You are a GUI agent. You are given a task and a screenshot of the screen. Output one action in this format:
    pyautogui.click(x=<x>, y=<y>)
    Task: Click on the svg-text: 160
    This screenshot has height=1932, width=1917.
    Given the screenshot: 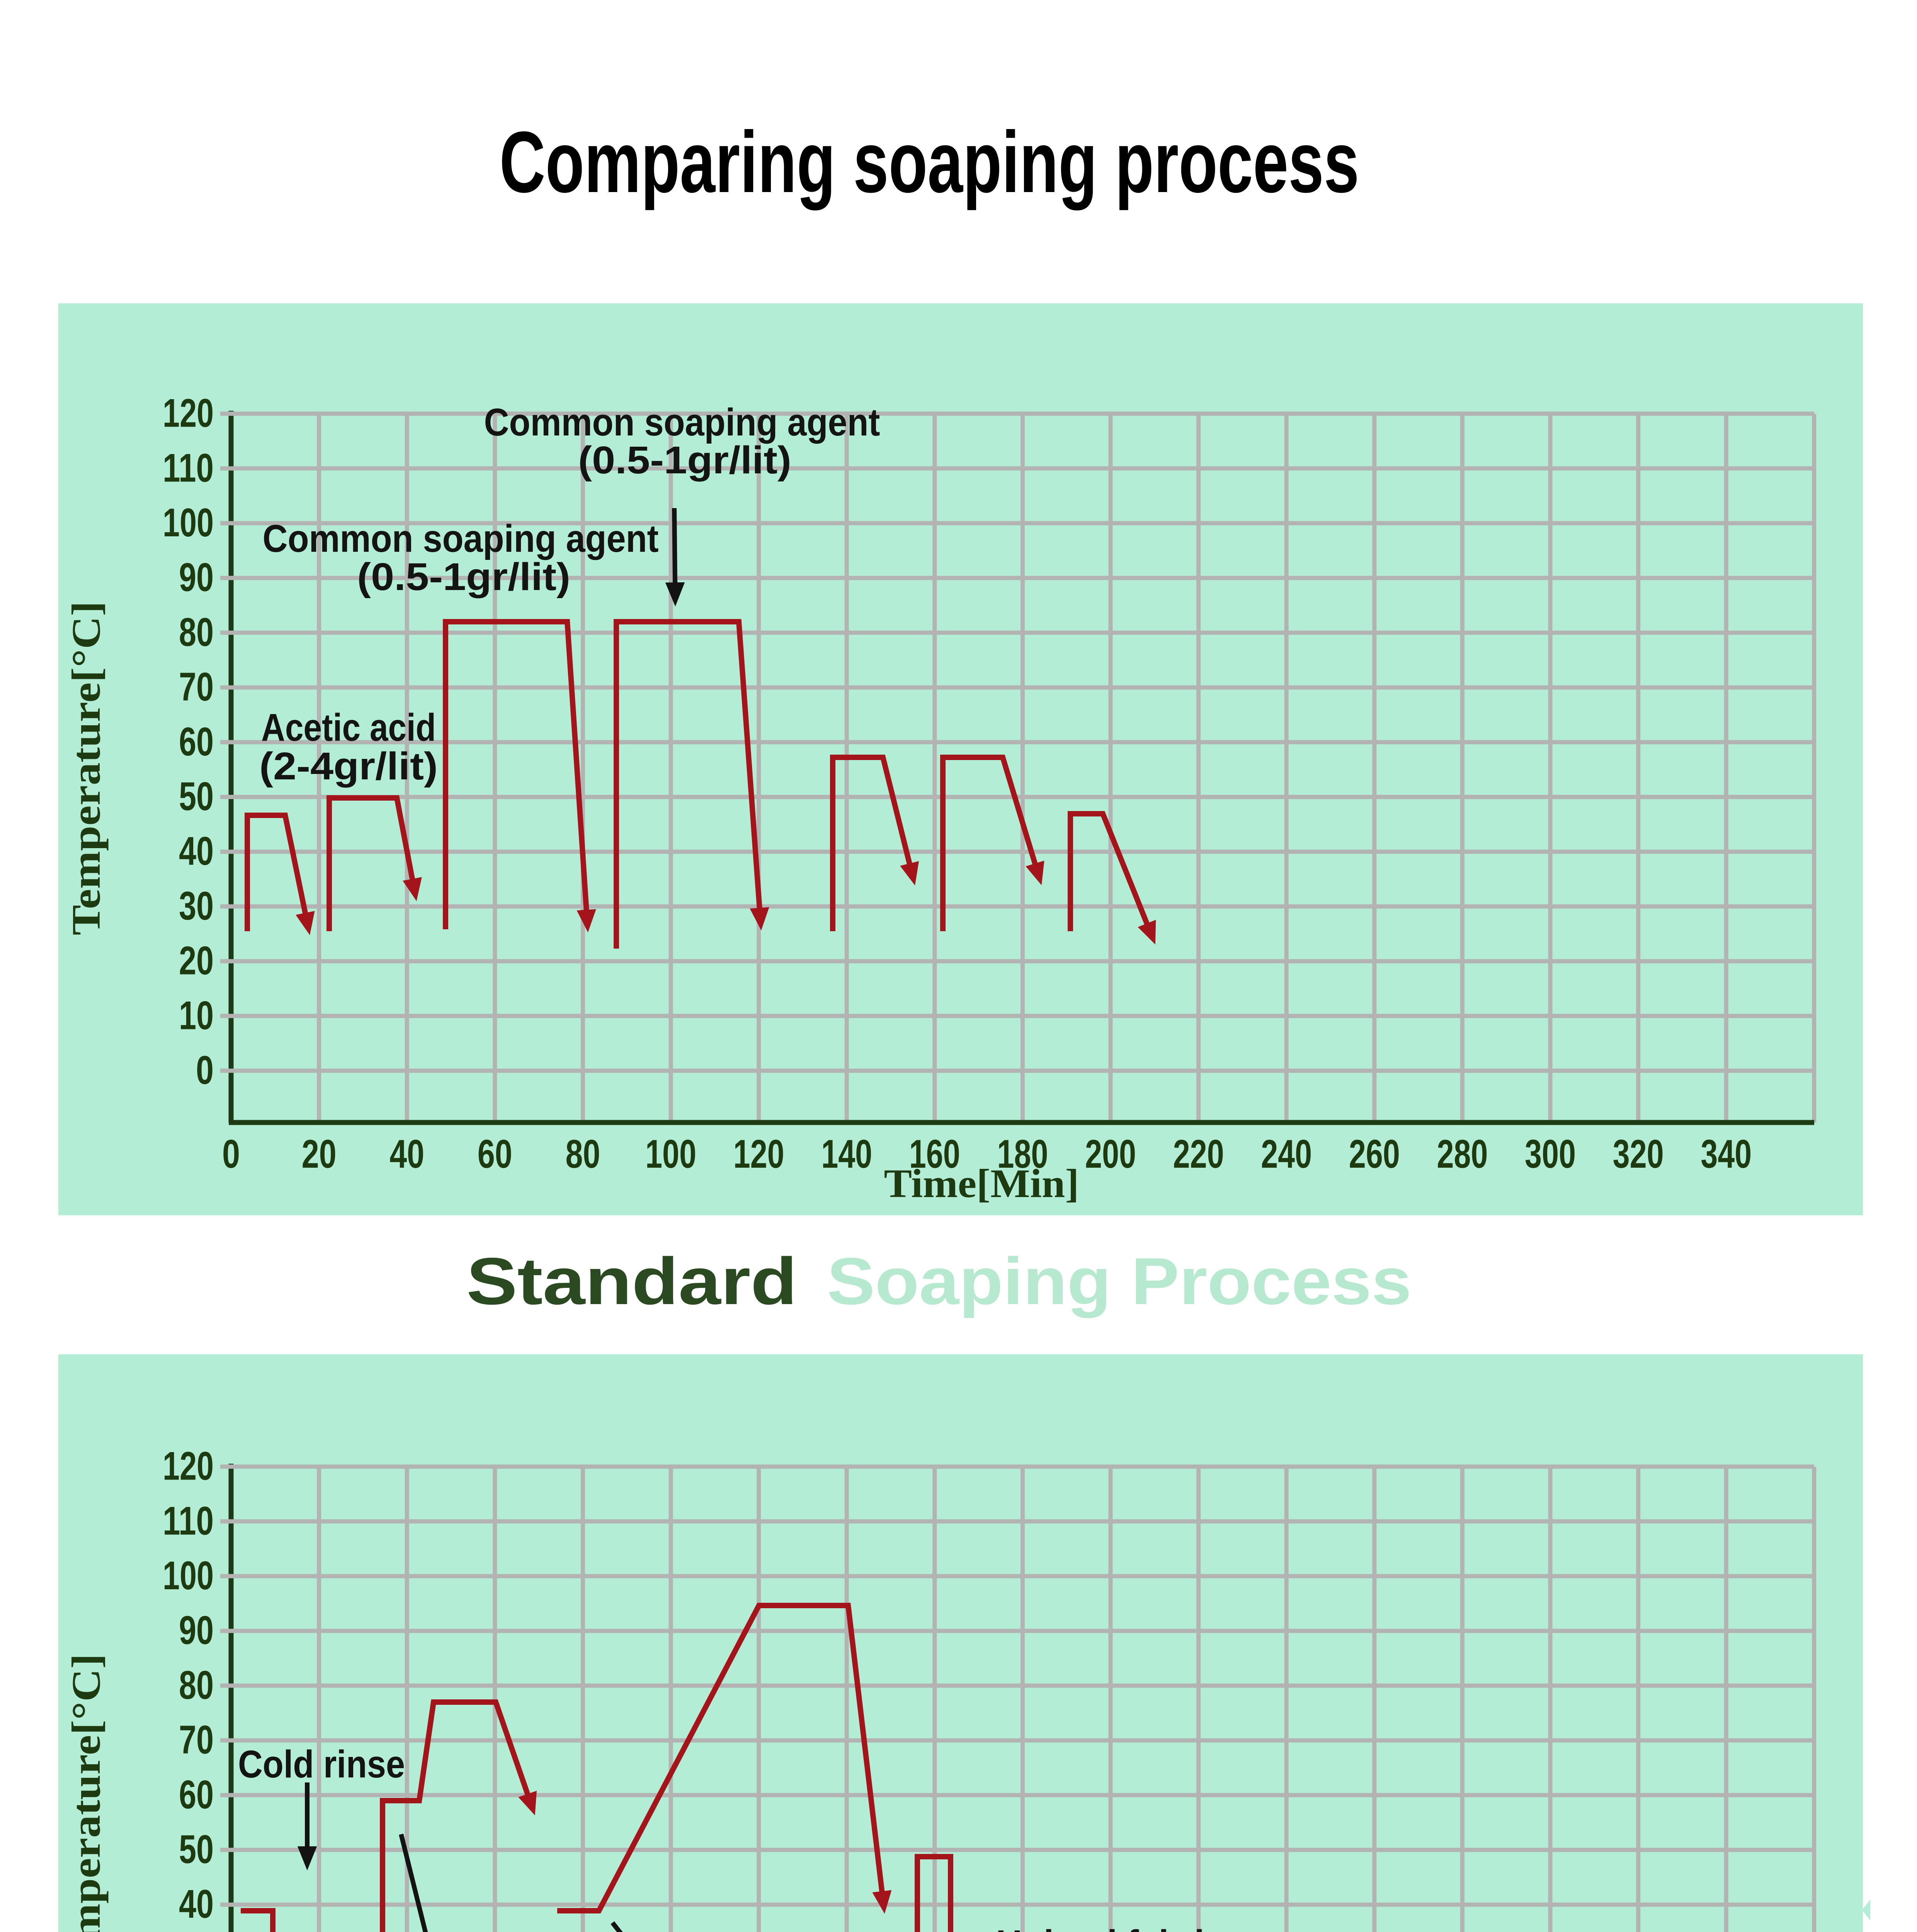 What is the action you would take?
    pyautogui.click(x=934, y=1155)
    